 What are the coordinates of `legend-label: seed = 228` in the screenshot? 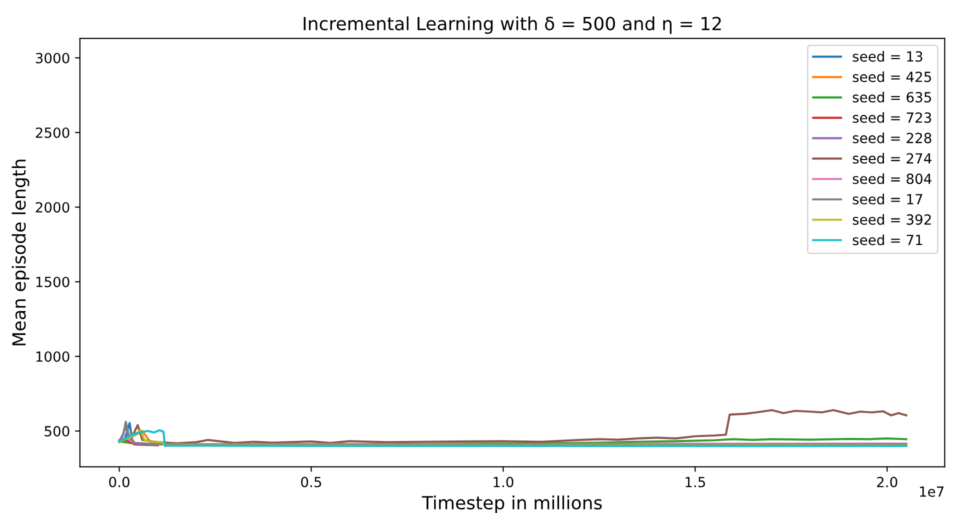 It's located at (892, 138).